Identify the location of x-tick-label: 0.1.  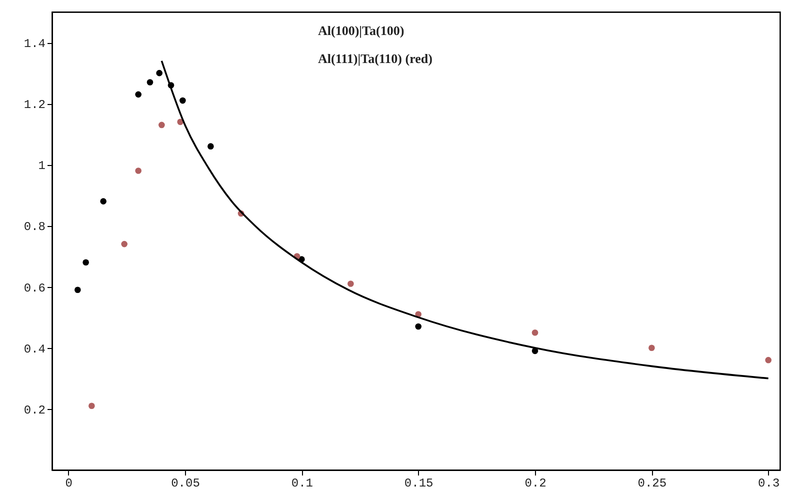
(302, 483).